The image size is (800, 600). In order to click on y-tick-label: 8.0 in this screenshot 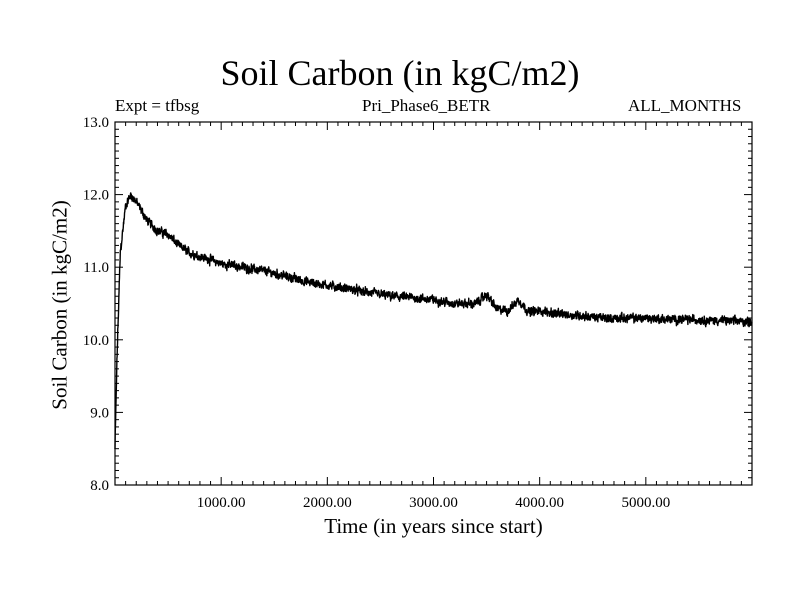, I will do `click(99, 486)`.